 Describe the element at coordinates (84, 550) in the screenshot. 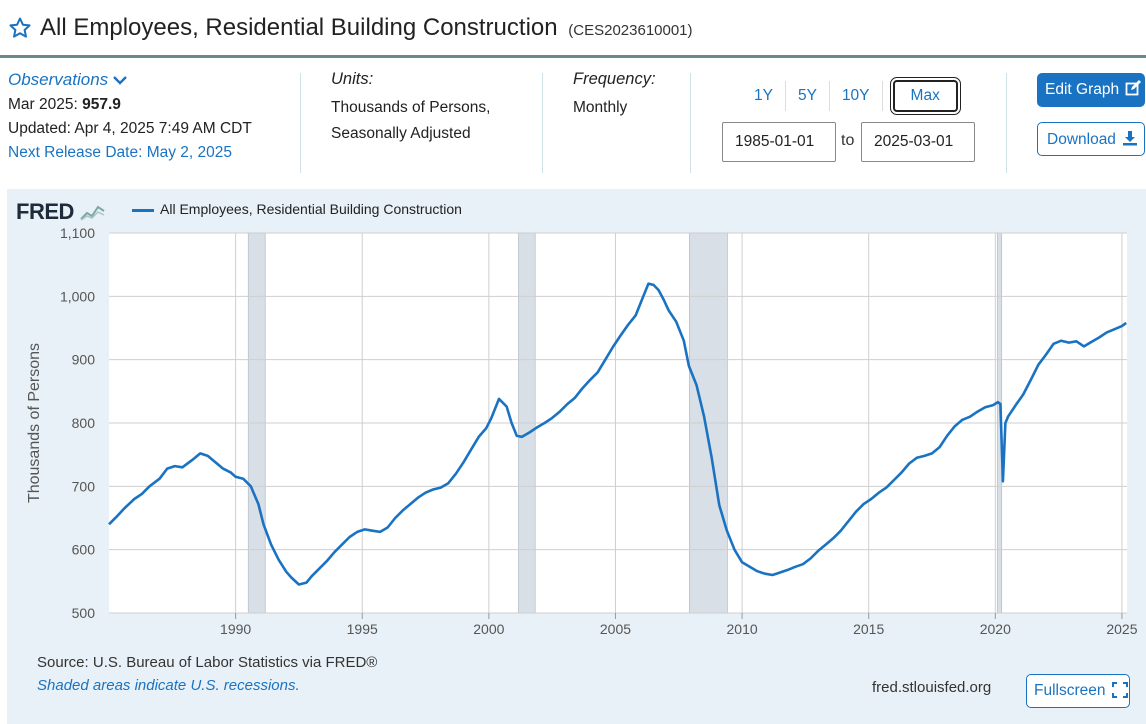

I see `y-tick-label: 600` at that location.